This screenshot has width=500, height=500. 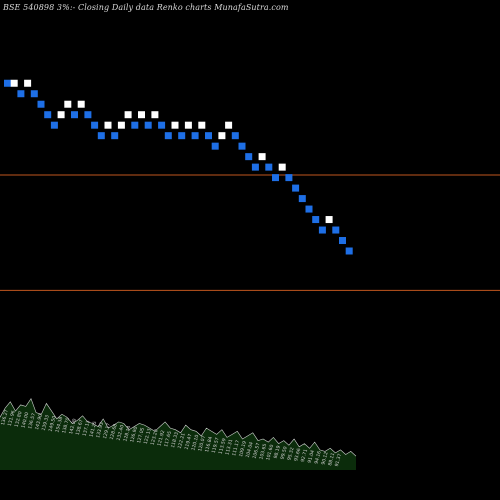 What do you see at coordinates (66, 425) in the screenshot?
I see `volume-label: 138.70` at bounding box center [66, 425].